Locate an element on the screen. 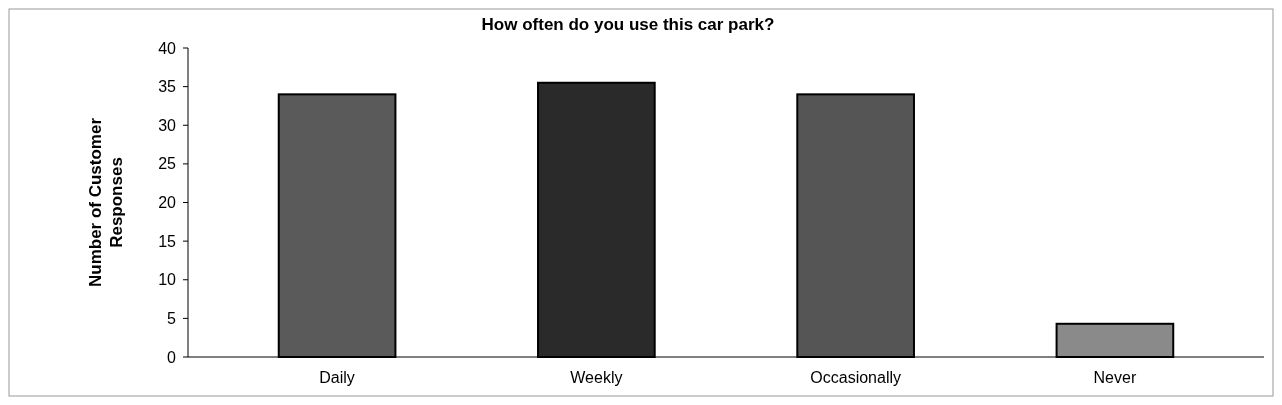 The width and height of the screenshot is (1282, 405). y-tick-label: 0 is located at coordinates (172, 357).